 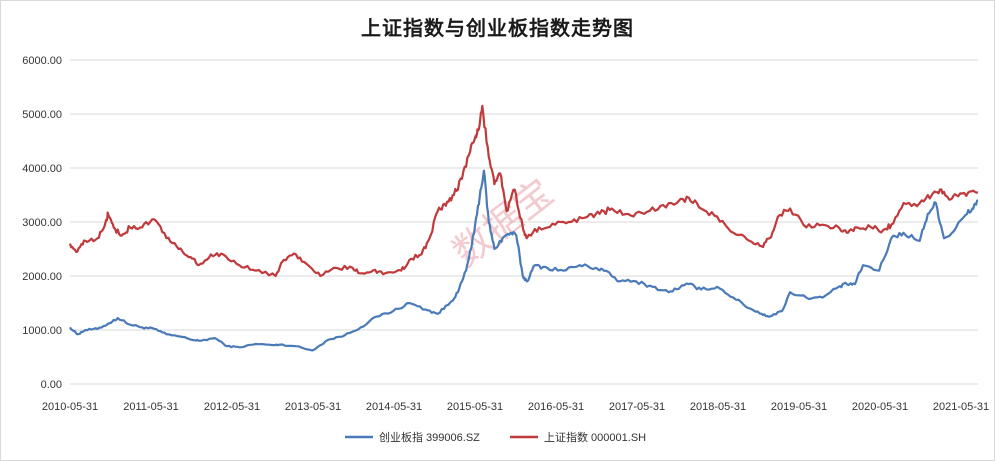 I want to click on chart-title: 上证指数与创业板指数走势图, so click(x=497, y=28).